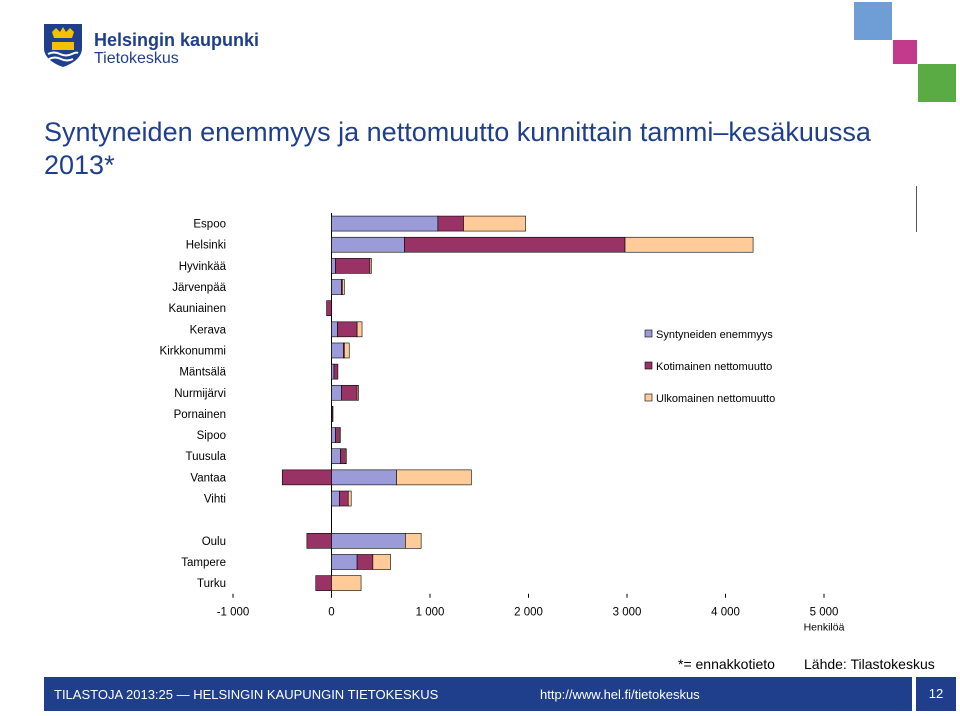 This screenshot has width=960, height=716. I want to click on bar-espoo-ulkomainen-nettomuutto, so click(494, 223).